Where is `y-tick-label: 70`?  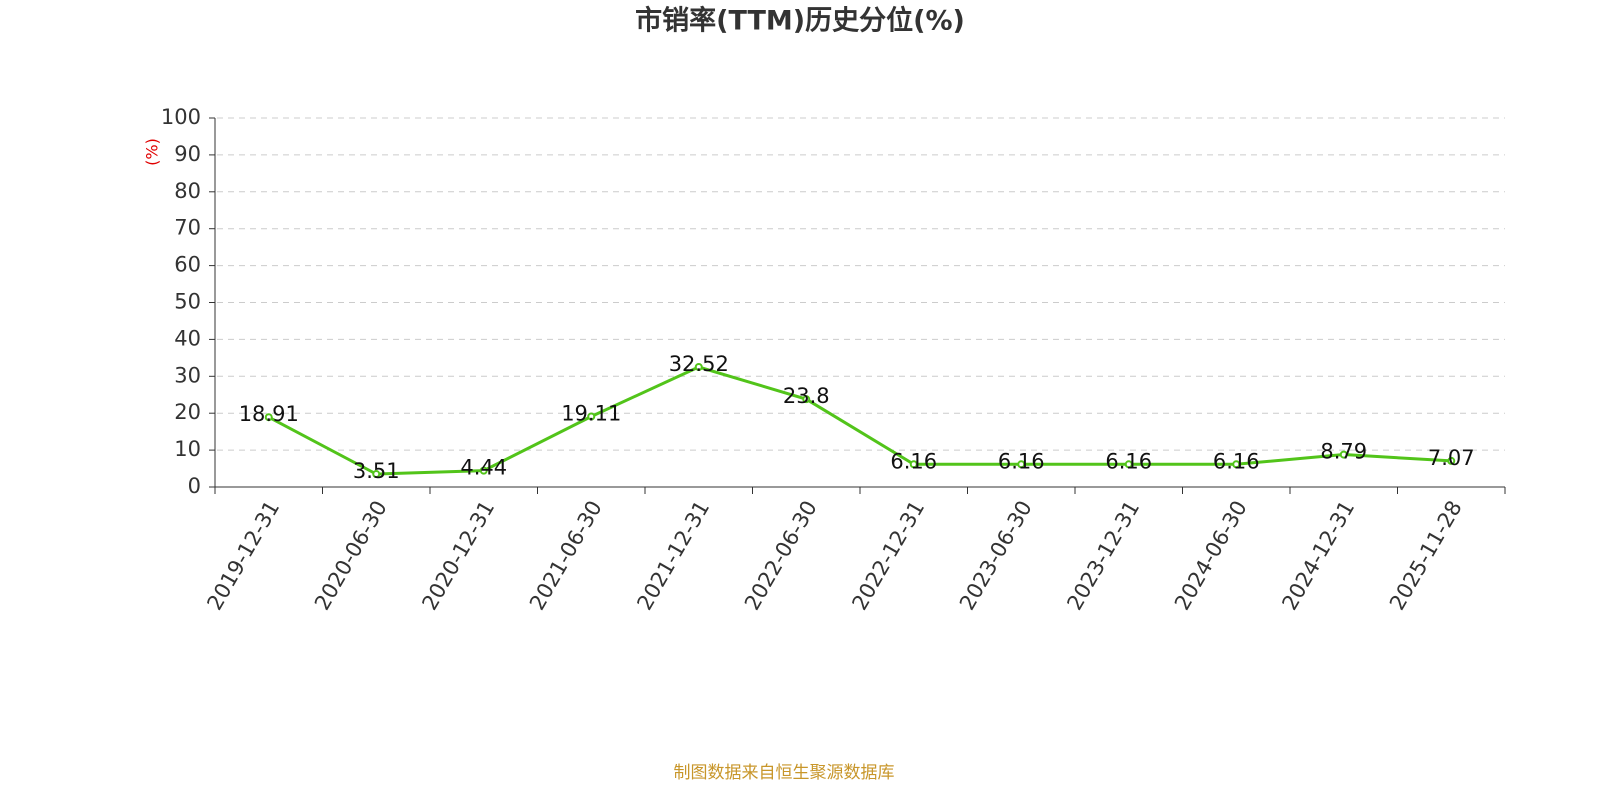 y-tick-label: 70 is located at coordinates (187, 228).